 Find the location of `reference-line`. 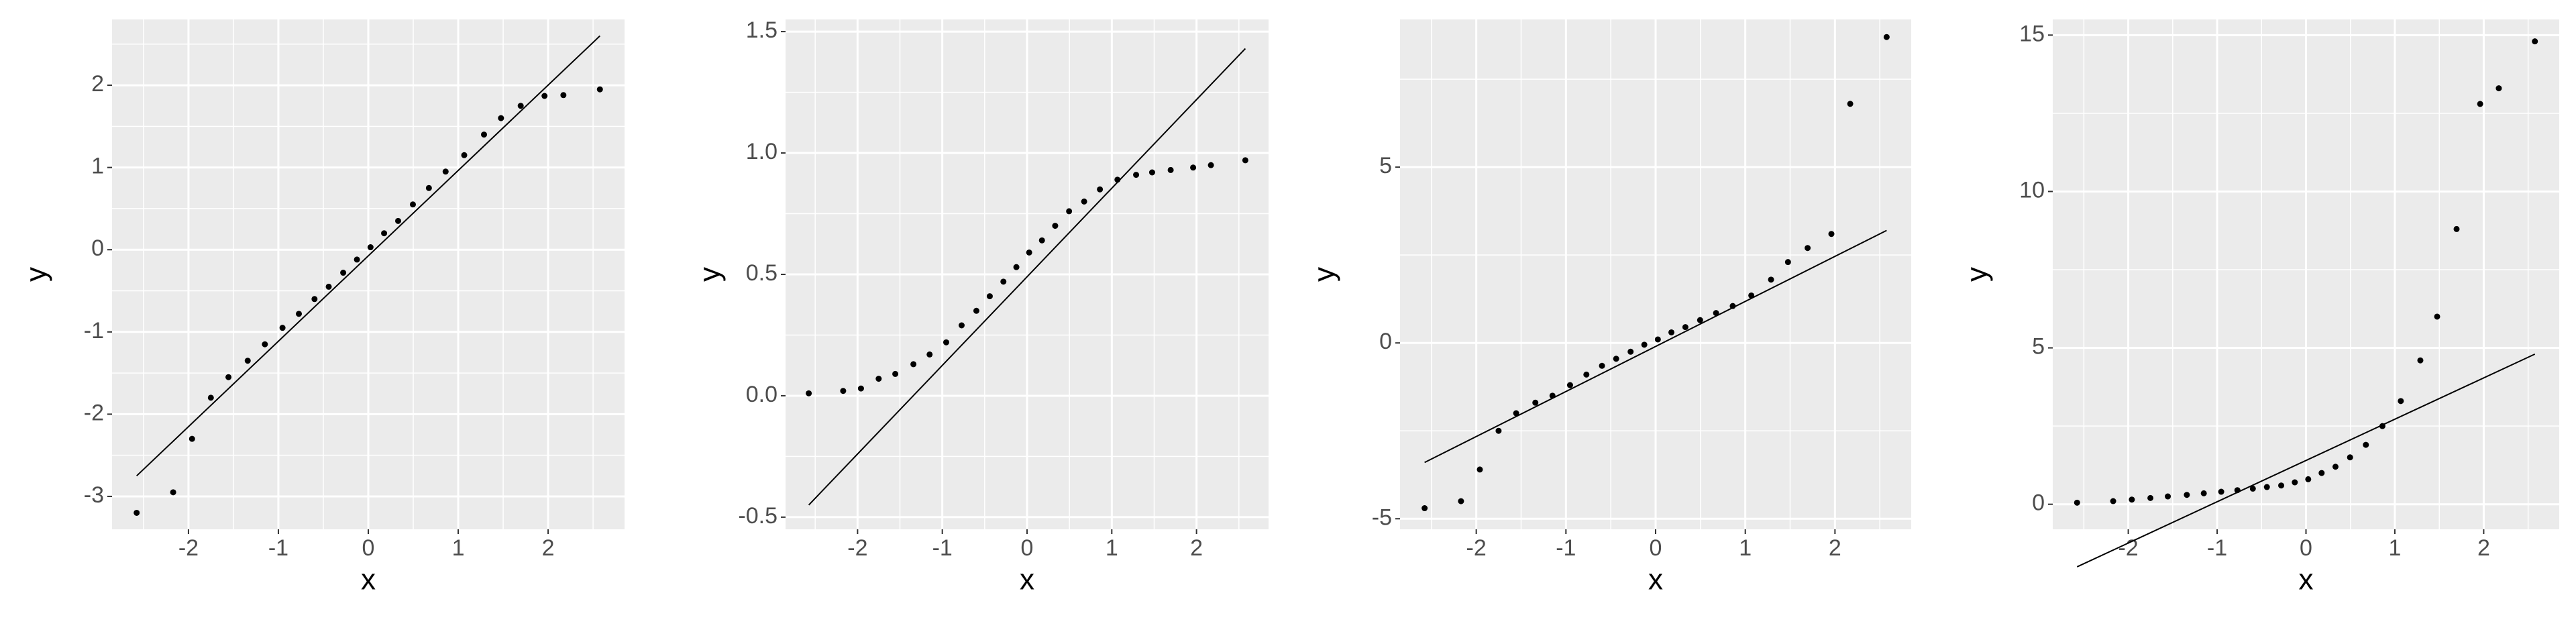

reference-line is located at coordinates (368, 256).